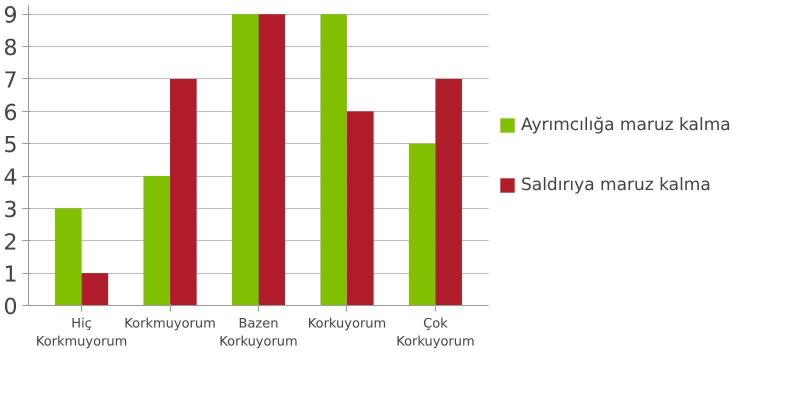 The width and height of the screenshot is (789, 398). Describe the element at coordinates (11, 145) in the screenshot. I see `y-tick-label: 5` at that location.